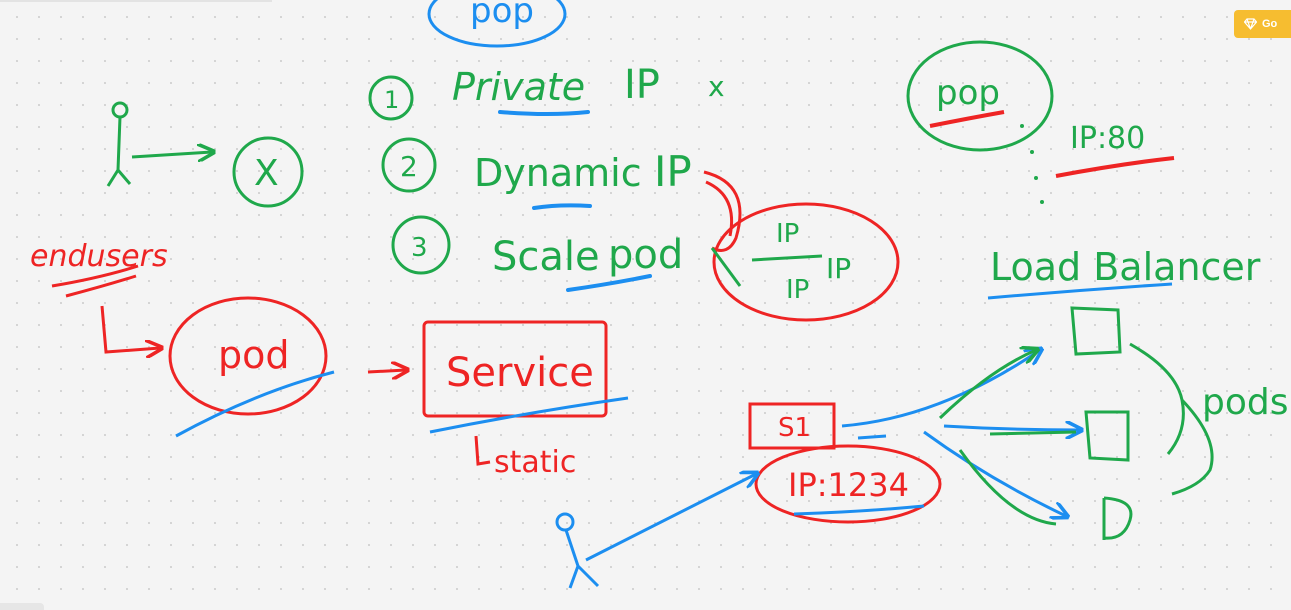 This screenshot has height=610, width=1291. What do you see at coordinates (872, 437) in the screenshot?
I see `lb-dash` at bounding box center [872, 437].